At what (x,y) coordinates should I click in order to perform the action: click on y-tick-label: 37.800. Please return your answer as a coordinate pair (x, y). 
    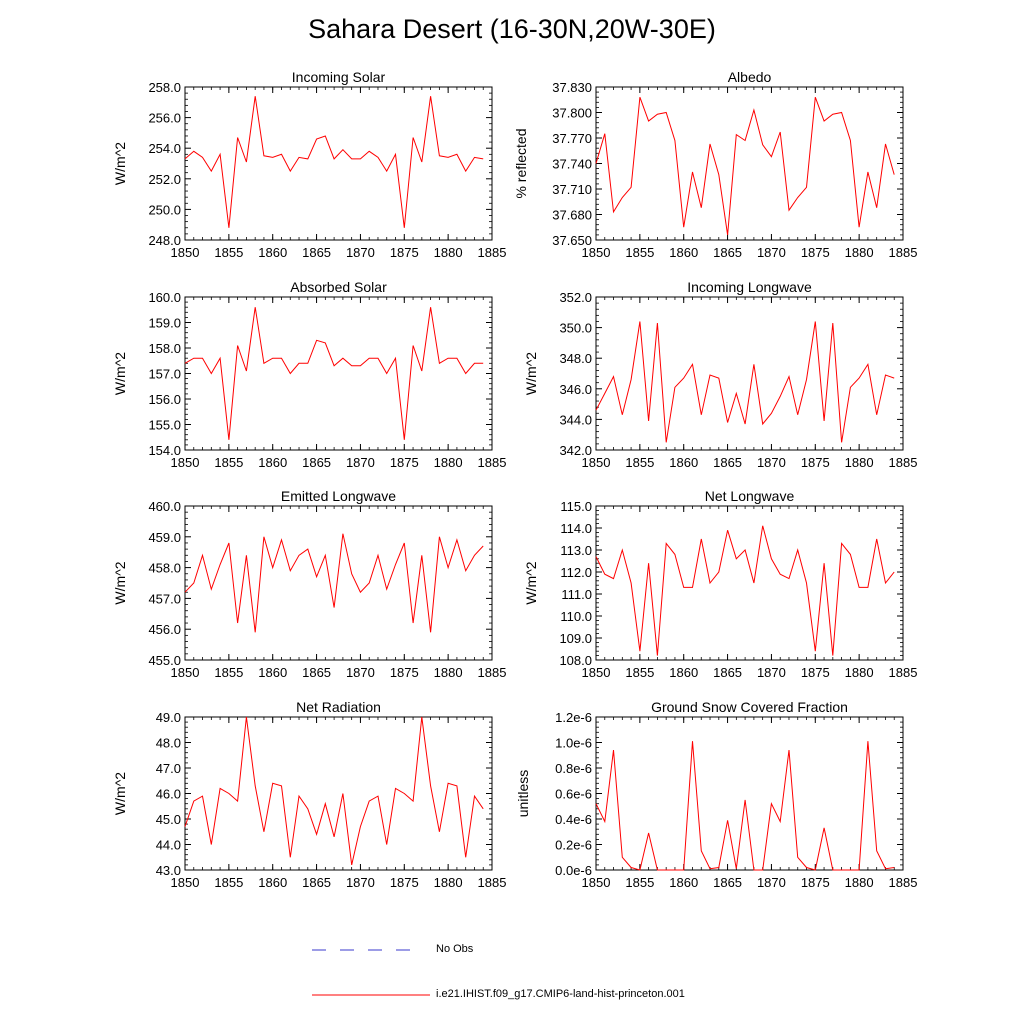
    Looking at the image, I should click on (572, 113).